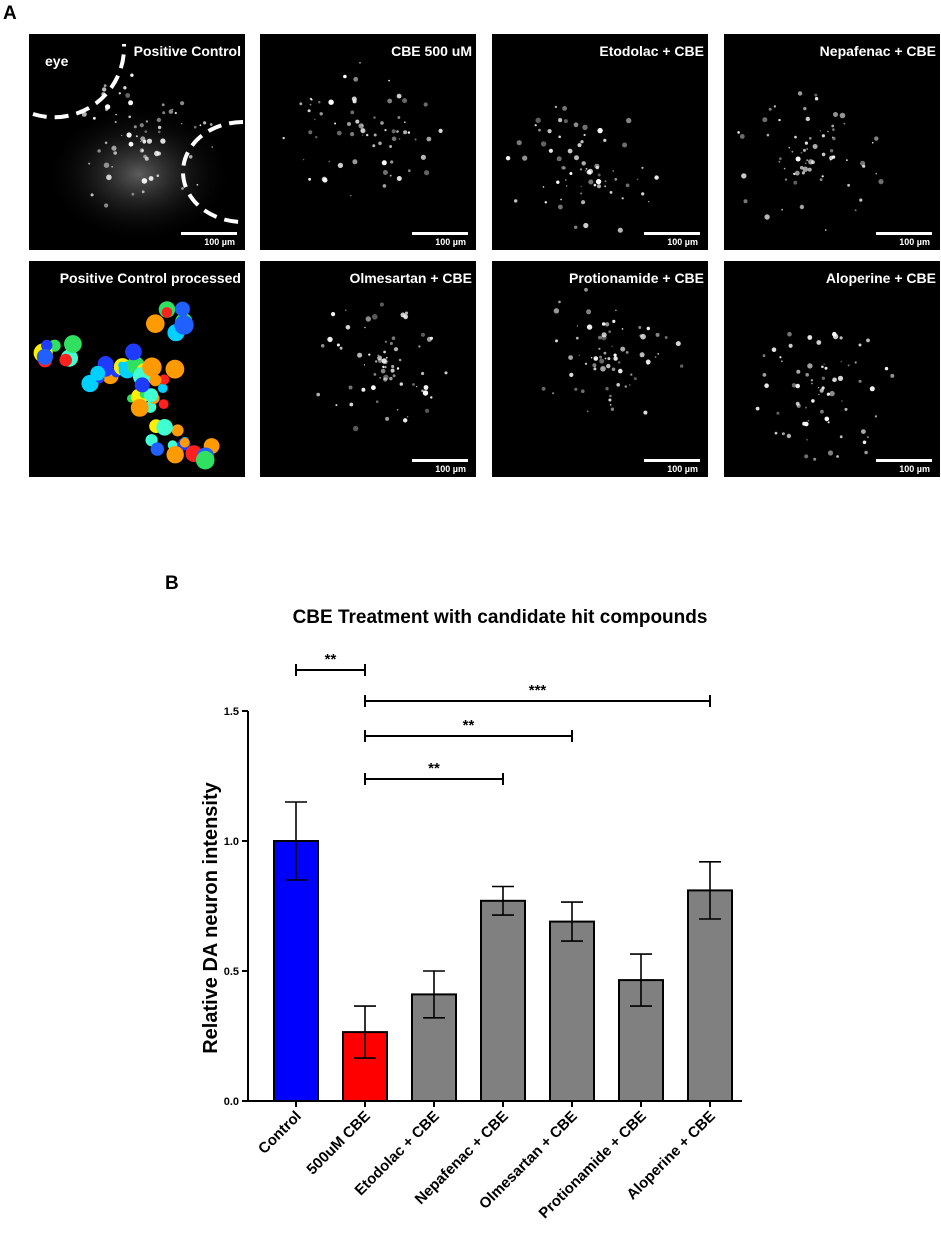 This screenshot has height=1245, width=941. Describe the element at coordinates (280, 1133) in the screenshot. I see `x-tick-label: Control` at that location.